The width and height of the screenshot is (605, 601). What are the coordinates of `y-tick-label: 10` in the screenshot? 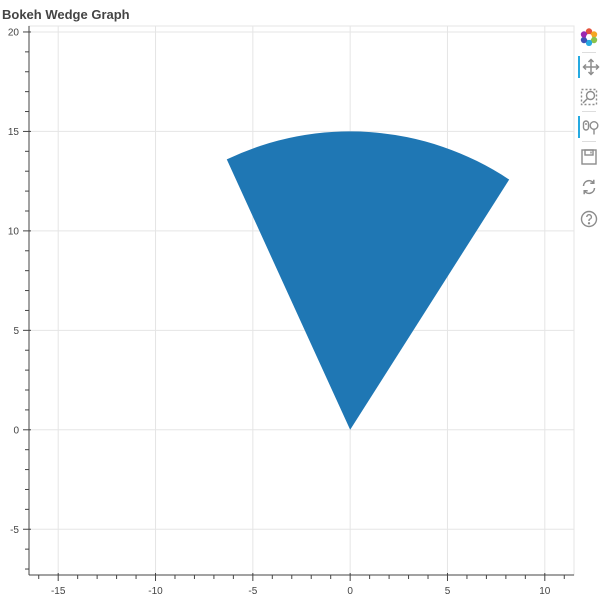 It's located at (14, 231).